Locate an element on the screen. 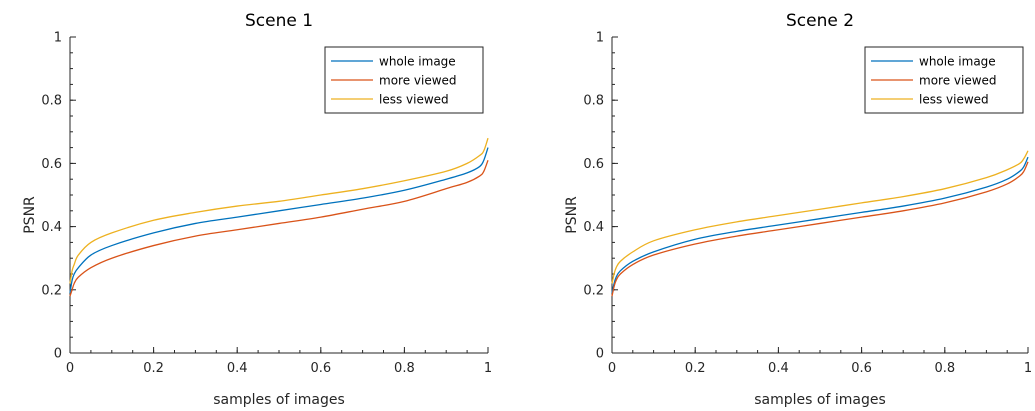 Image resolution: width=1035 pixels, height=411 pixels. chart-title: Scene 2 is located at coordinates (820, 21).